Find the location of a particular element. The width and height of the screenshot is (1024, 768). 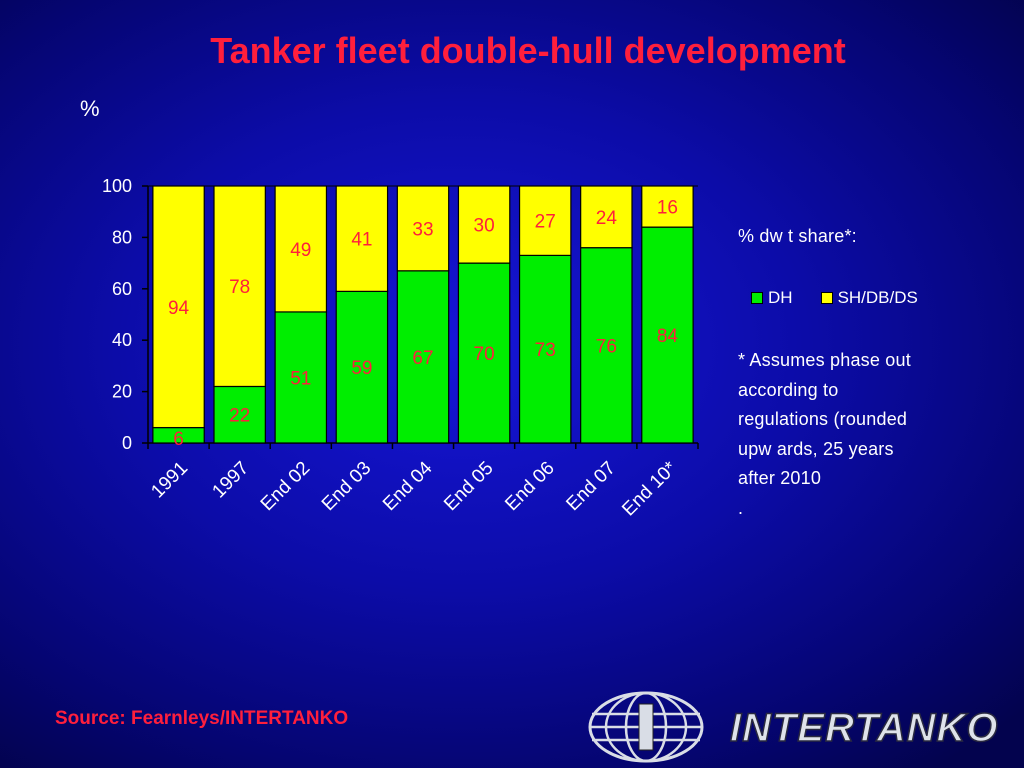

data-label-dh: 51 is located at coordinates (300, 378).